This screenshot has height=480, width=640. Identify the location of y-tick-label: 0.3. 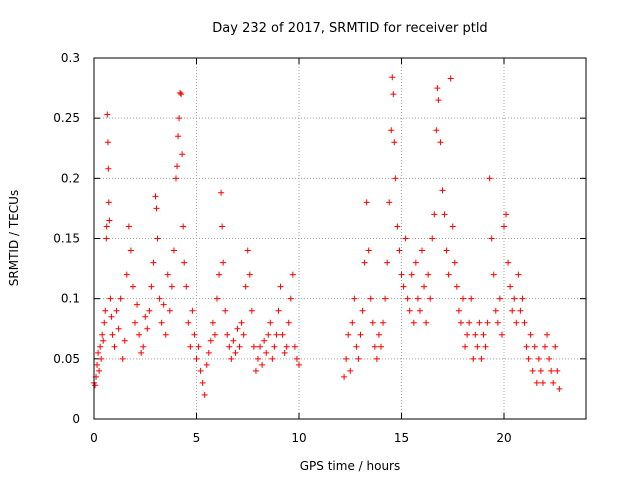
(70, 58).